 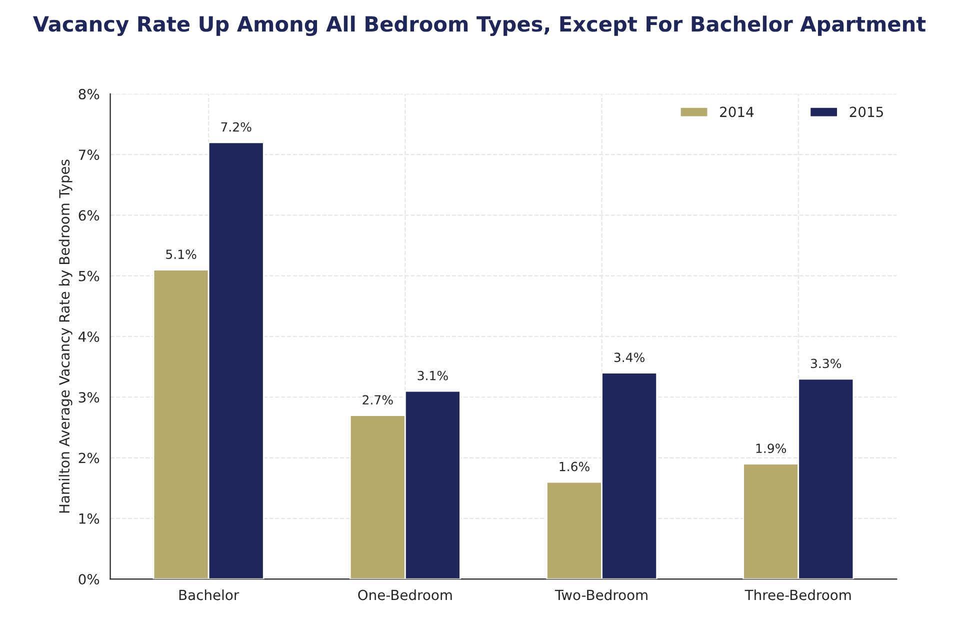 I want to click on x-tick-label: Two-Bedroom, so click(x=601, y=594).